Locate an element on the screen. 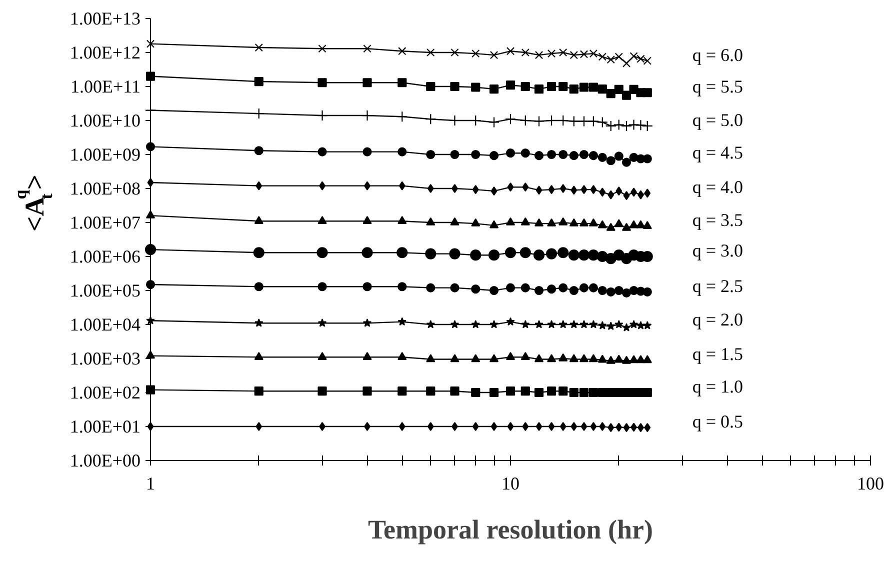 The width and height of the screenshot is (894, 572). y-tick-label: 1.00E+06 is located at coordinates (105, 256).